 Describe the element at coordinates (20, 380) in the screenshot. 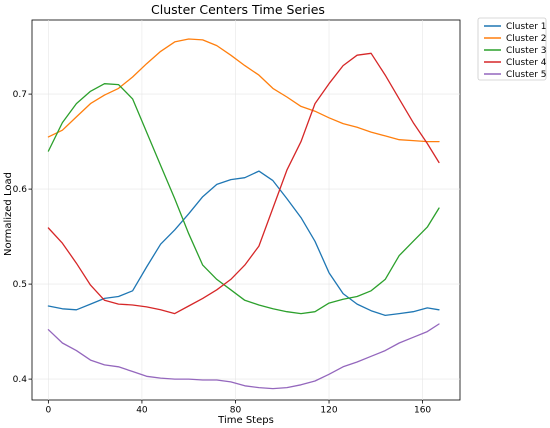

I see `y-tick-label: 0.4` at that location.